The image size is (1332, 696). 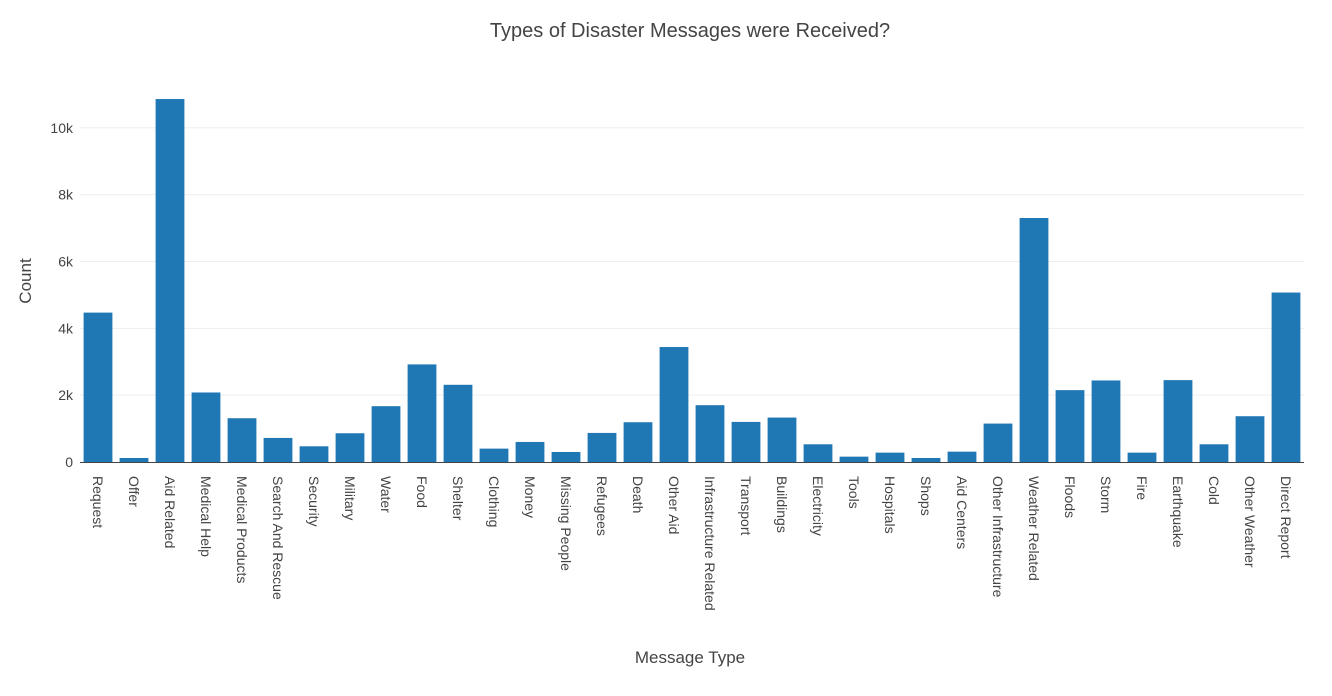 What do you see at coordinates (206, 516) in the screenshot?
I see `x-tick-label: Medical Help` at bounding box center [206, 516].